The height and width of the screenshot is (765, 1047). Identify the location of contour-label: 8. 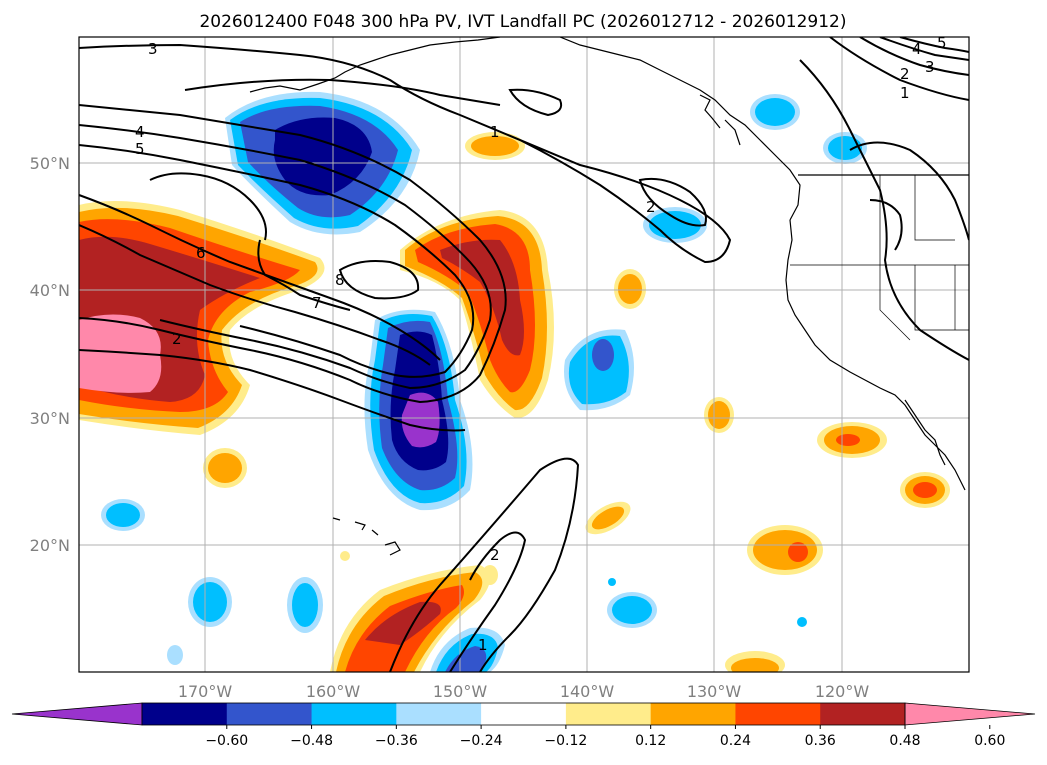
(340, 280).